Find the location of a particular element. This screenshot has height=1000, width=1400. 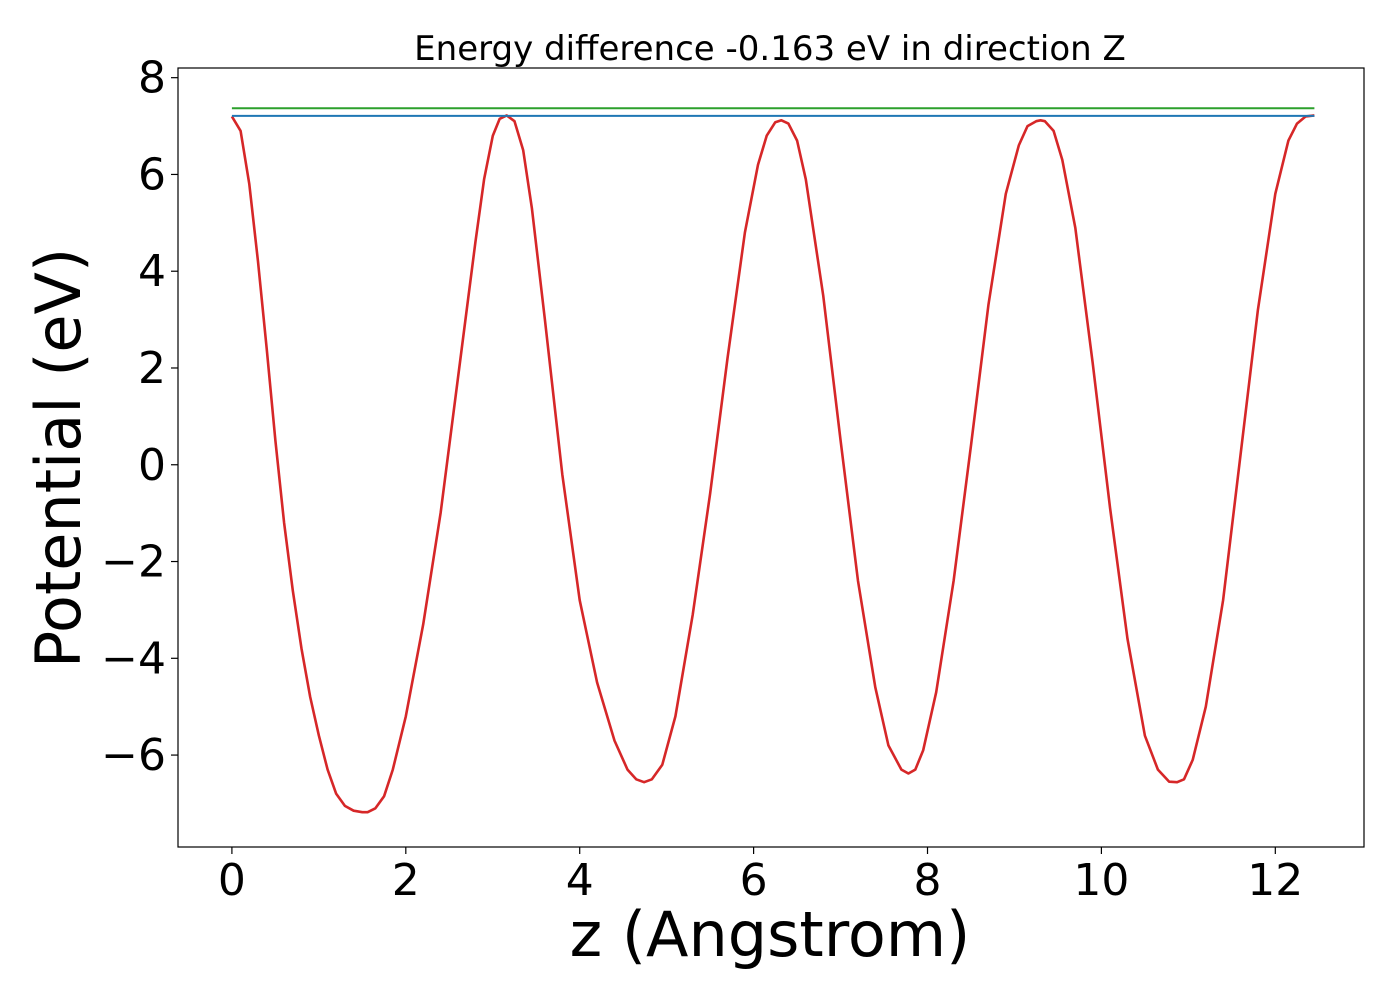

y-tick-label: 2 is located at coordinates (152, 368).